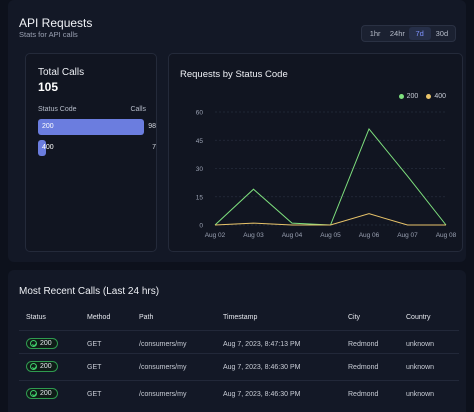 The width and height of the screenshot is (474, 412). What do you see at coordinates (146, 317) in the screenshot?
I see `col-path-header: Path` at bounding box center [146, 317].